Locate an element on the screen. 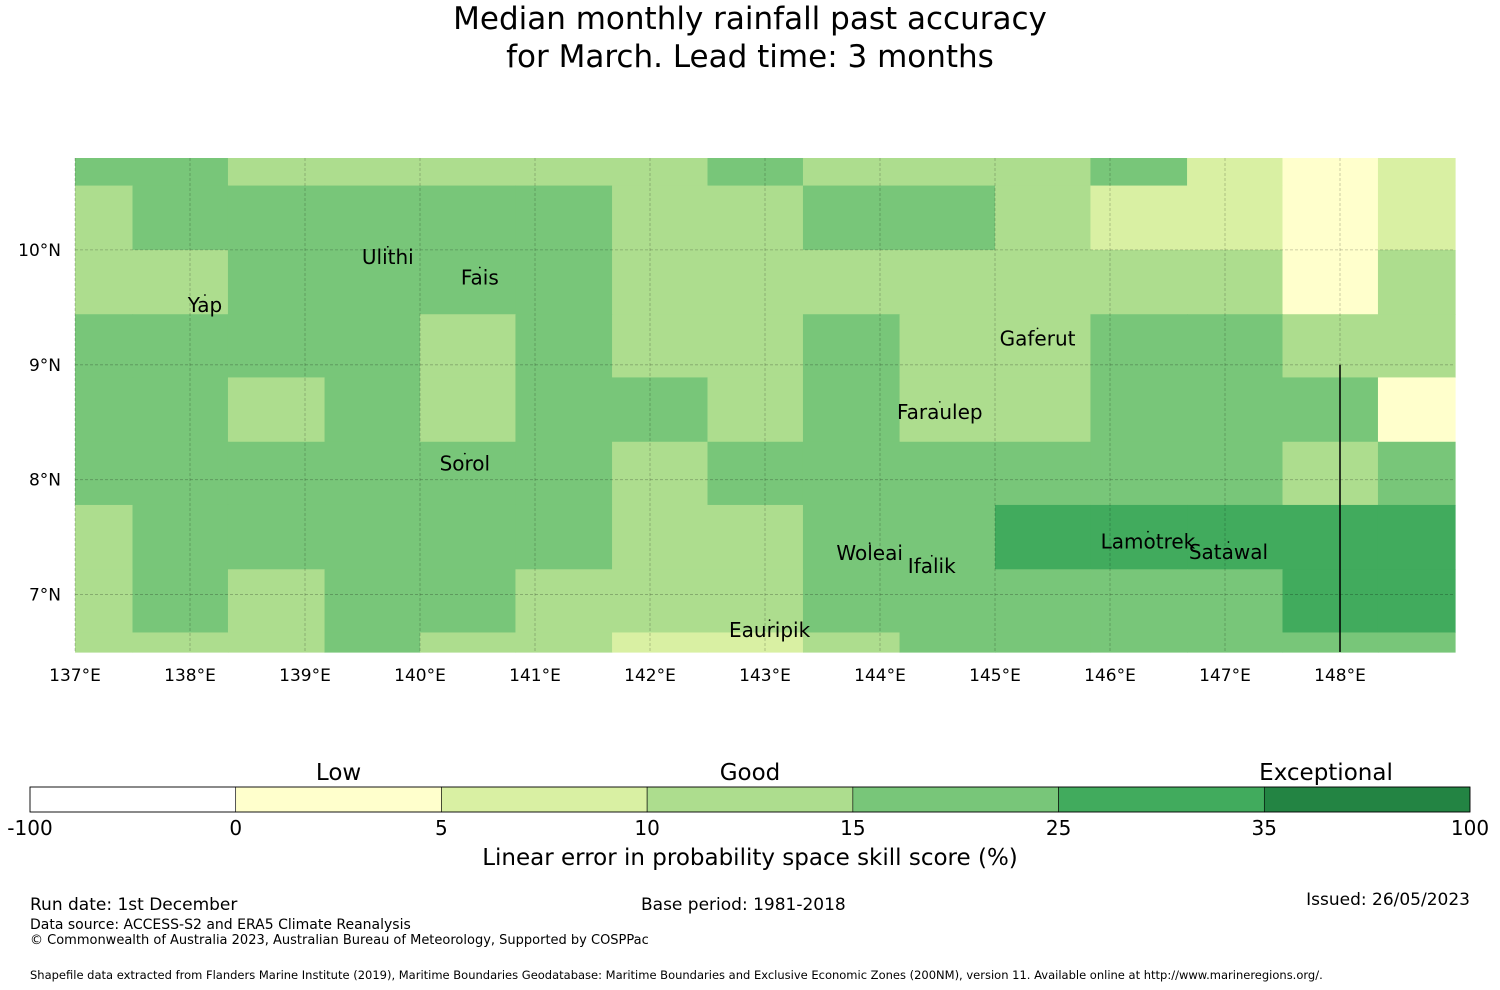  x-tick-label: 141°E is located at coordinates (535, 676).